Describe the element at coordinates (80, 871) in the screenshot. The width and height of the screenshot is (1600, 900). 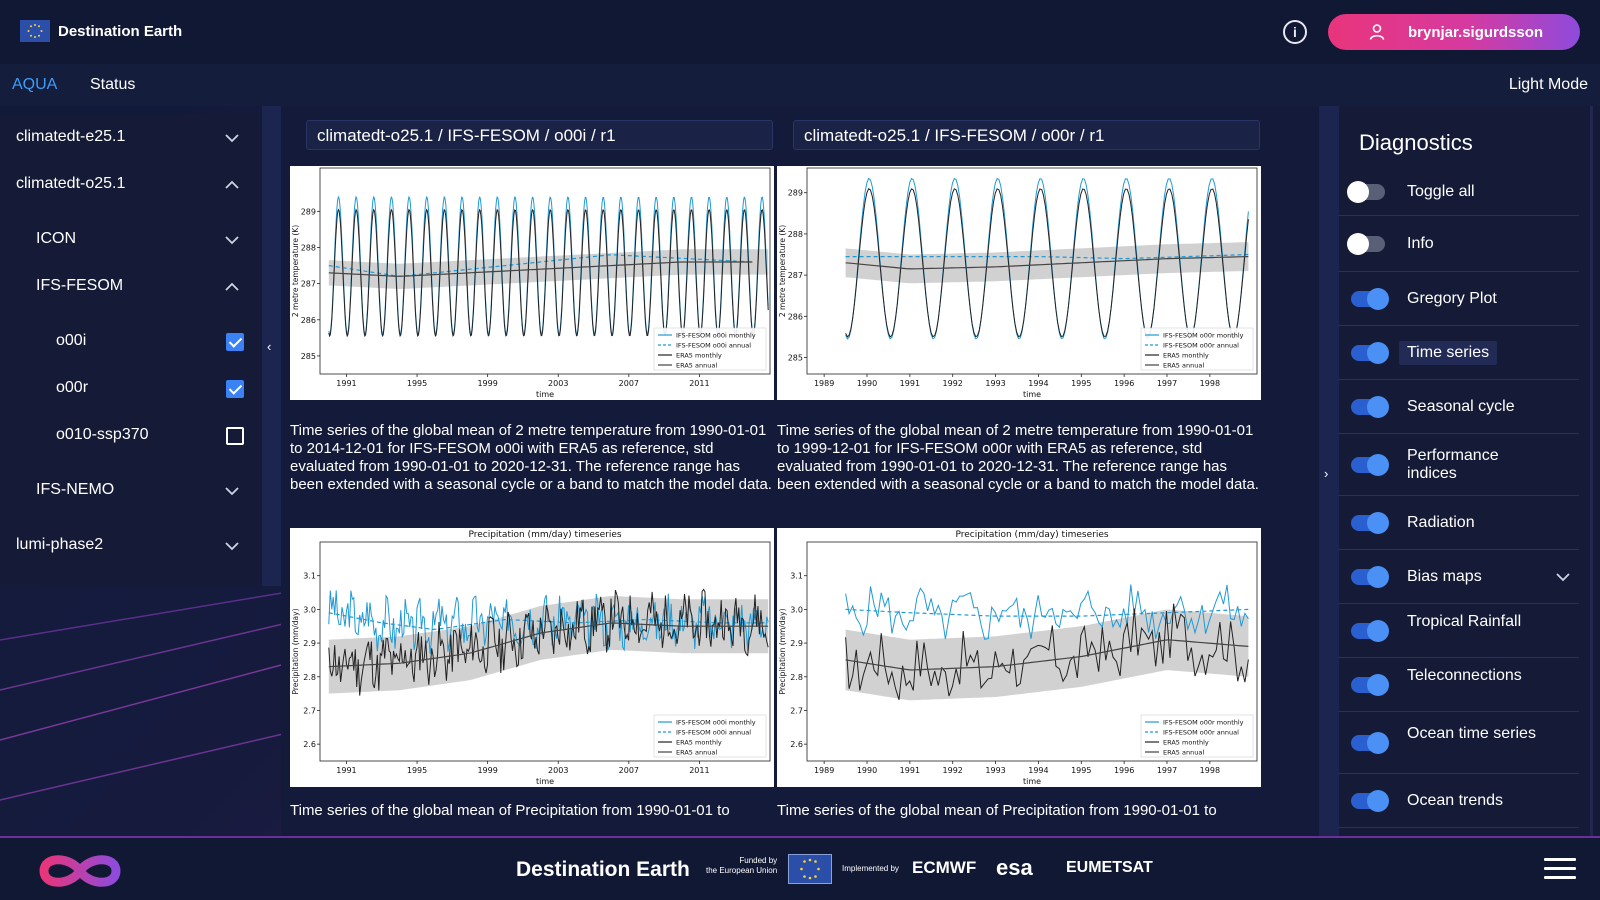
I see `destine-logo-icon` at that location.